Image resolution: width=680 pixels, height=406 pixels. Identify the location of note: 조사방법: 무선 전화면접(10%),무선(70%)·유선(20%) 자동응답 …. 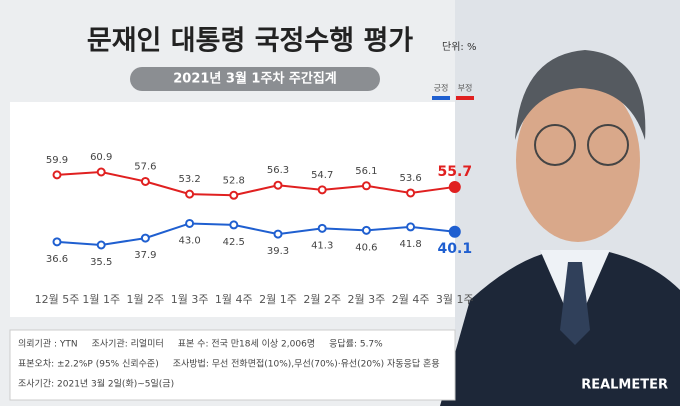
(306, 364).